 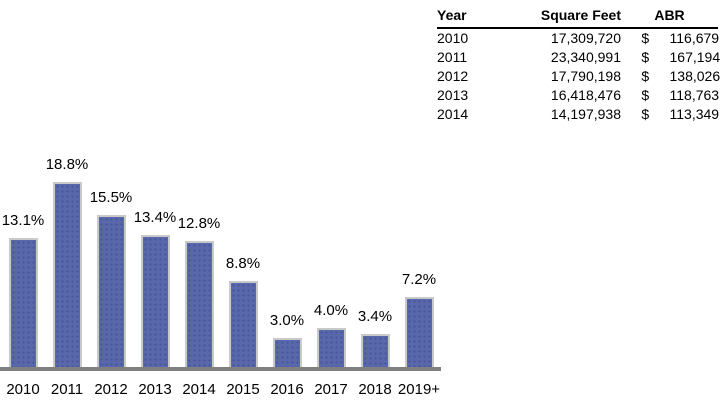 I want to click on bar-2011, so click(x=67, y=274).